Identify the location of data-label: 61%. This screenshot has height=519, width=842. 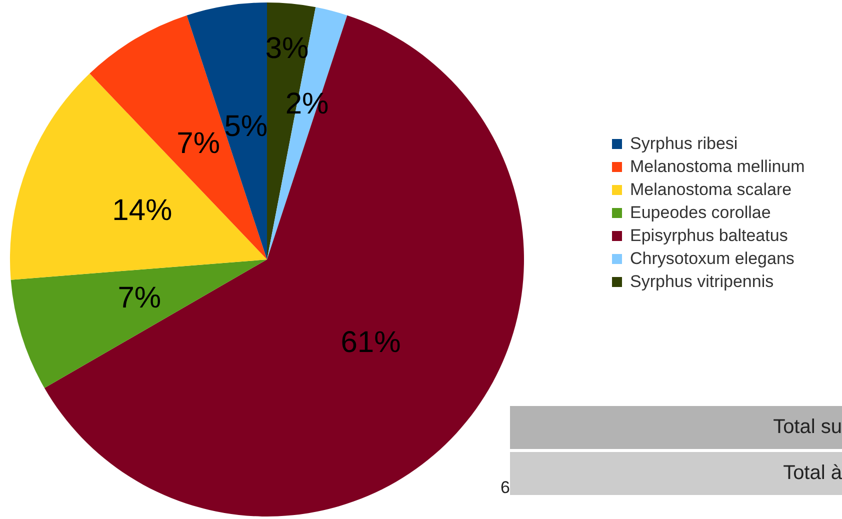
(370, 343).